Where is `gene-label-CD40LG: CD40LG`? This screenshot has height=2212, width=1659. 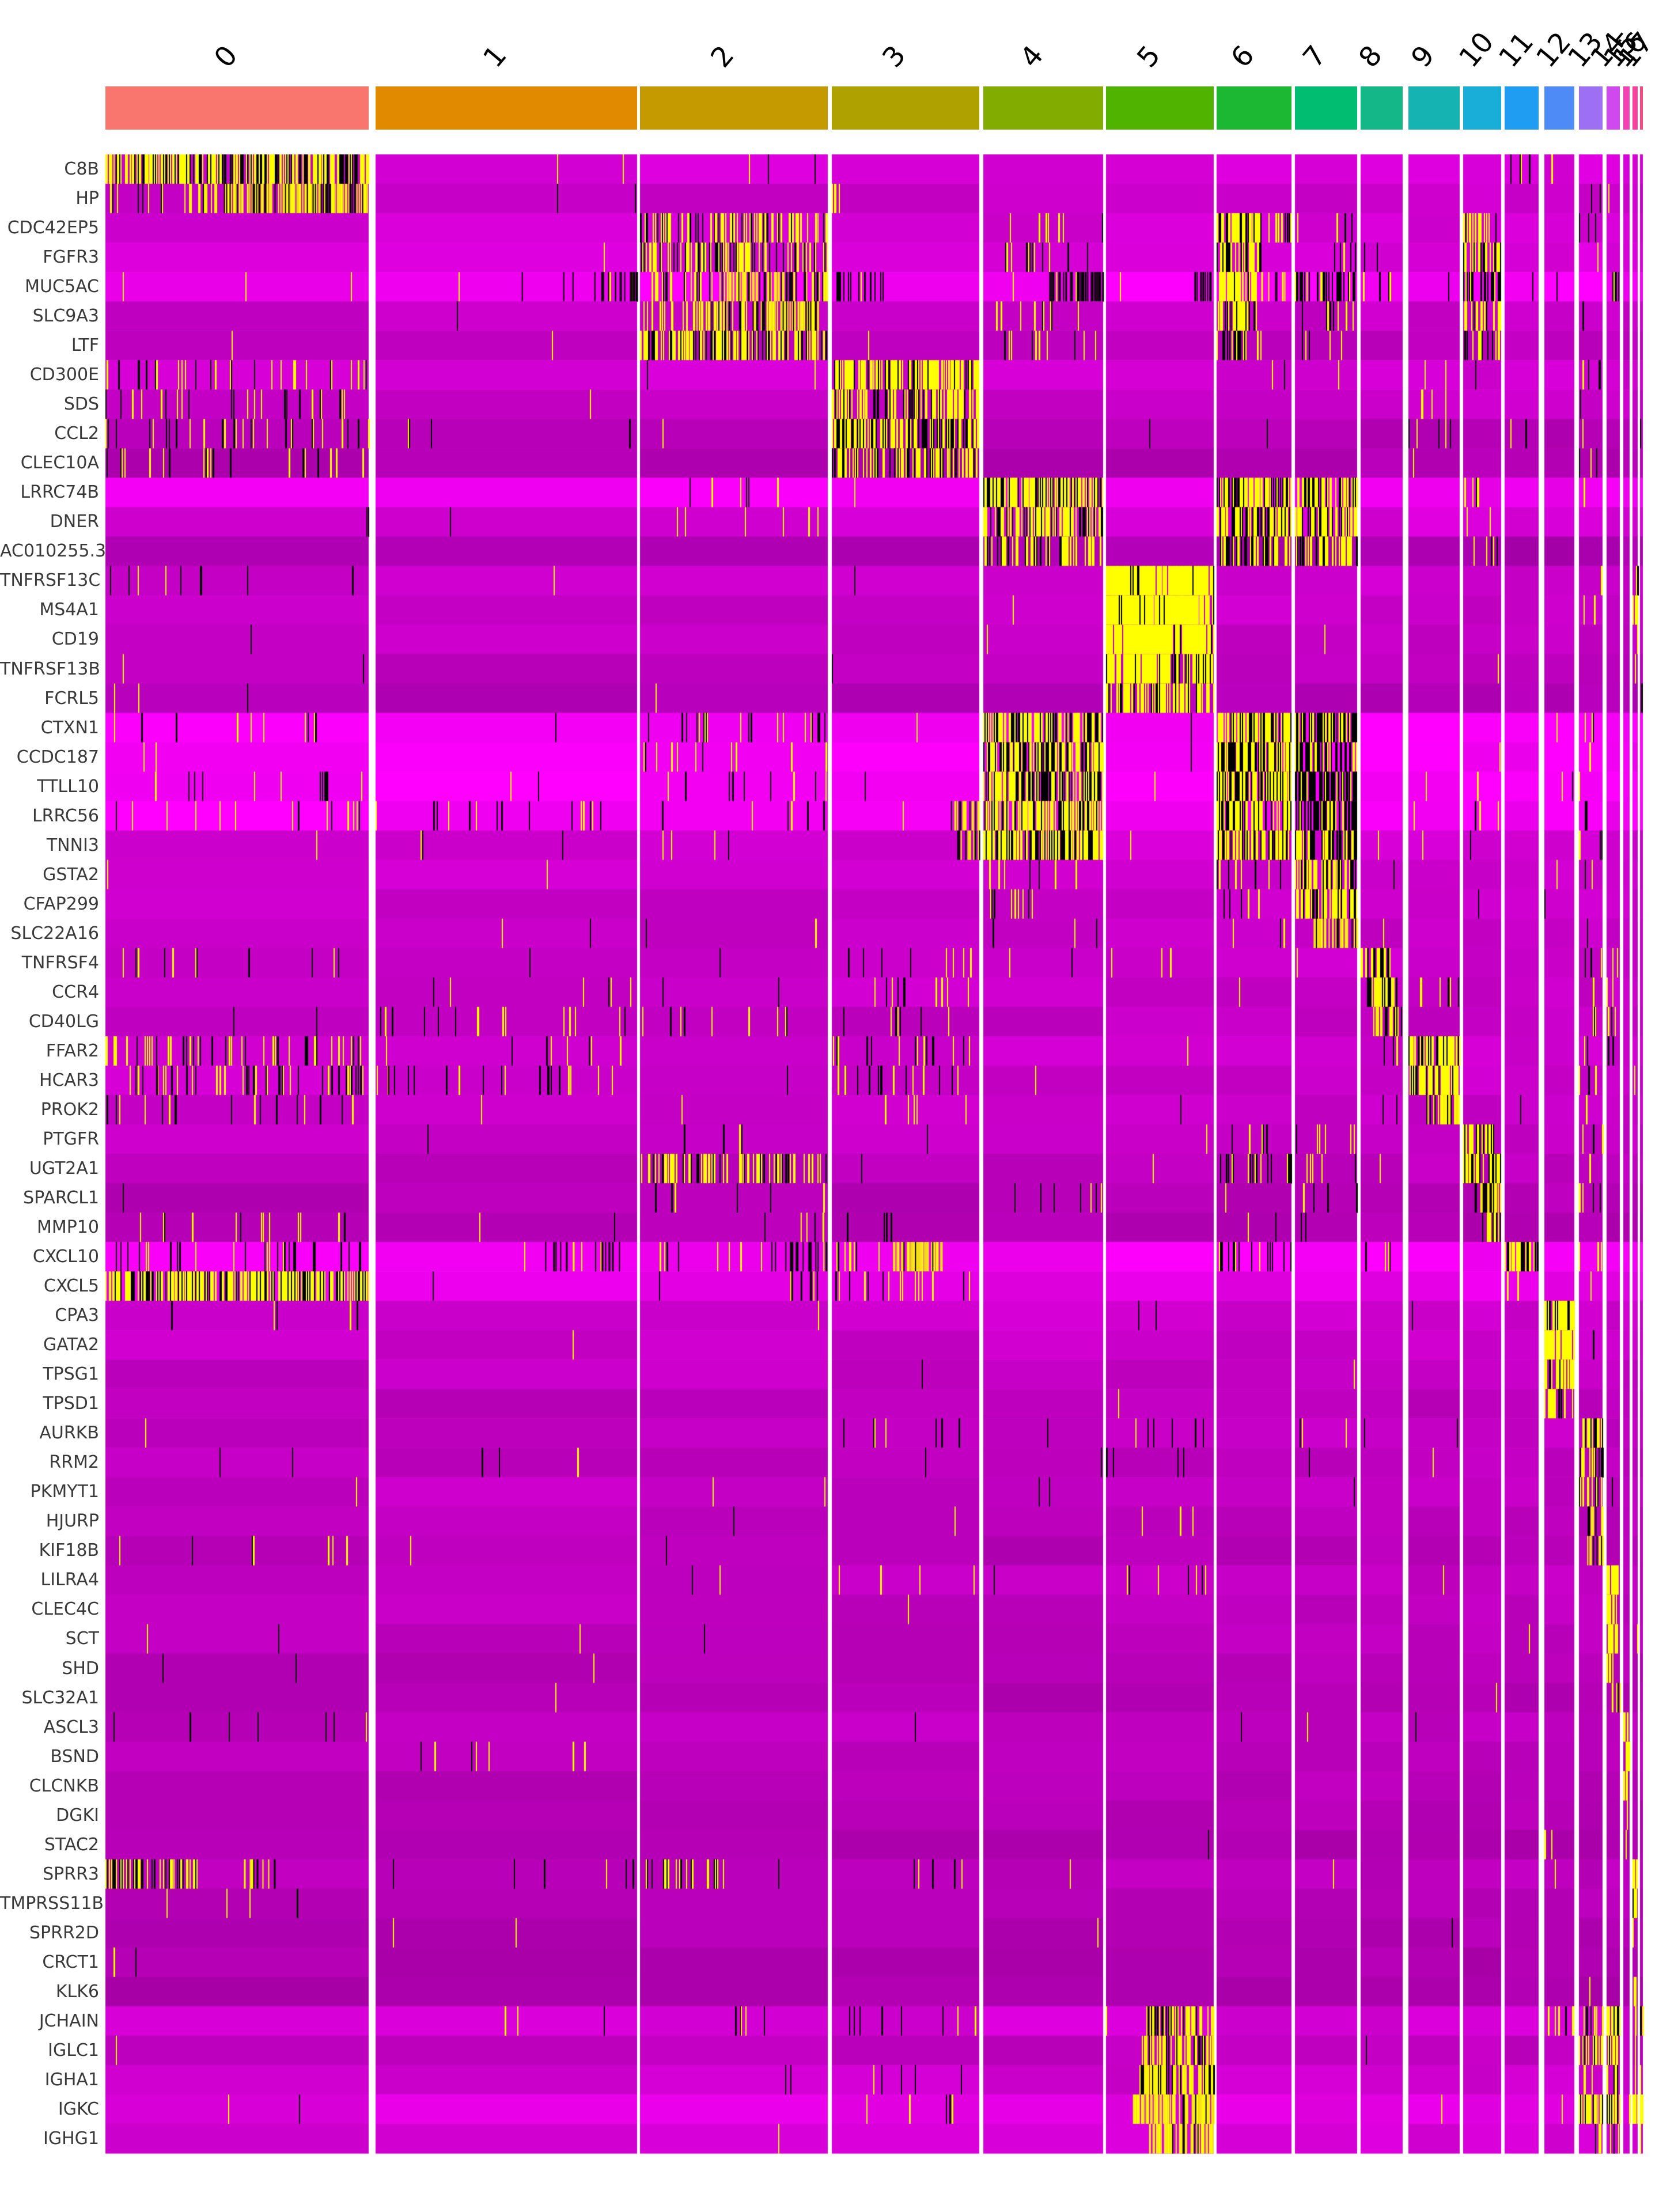 gene-label-CD40LG: CD40LG is located at coordinates (63, 1021).